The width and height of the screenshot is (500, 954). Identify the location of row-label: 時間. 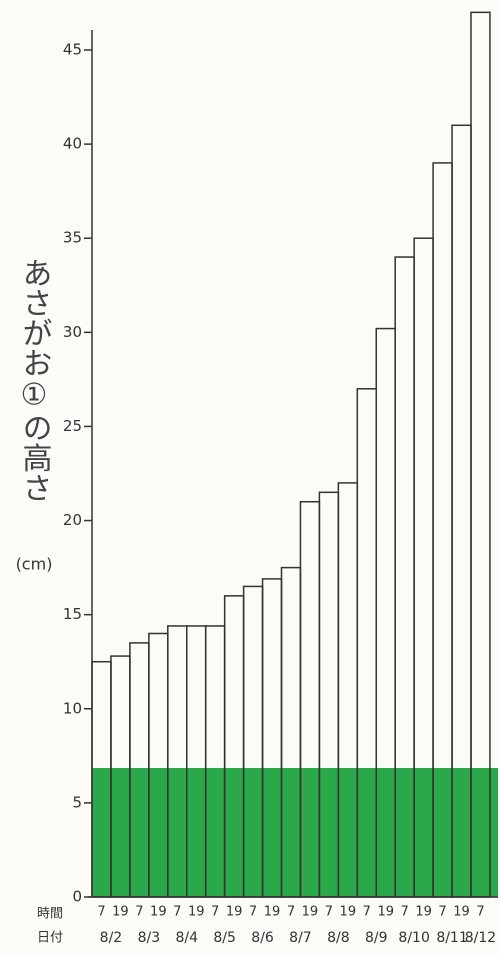
(50, 914).